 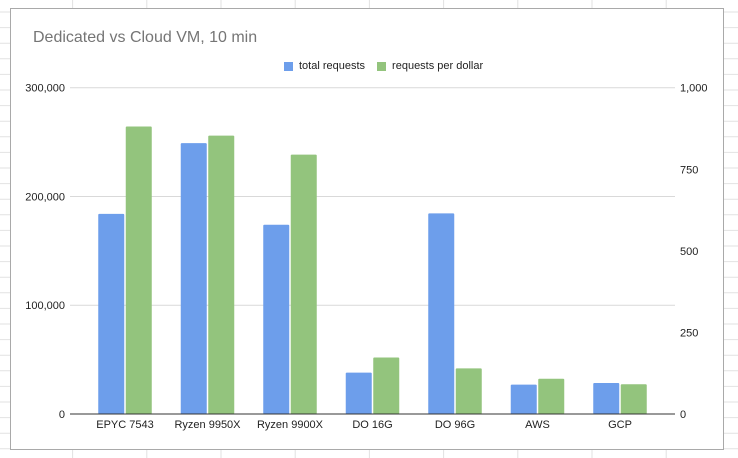 I want to click on legend-swatch-total-requests, so click(x=288, y=66).